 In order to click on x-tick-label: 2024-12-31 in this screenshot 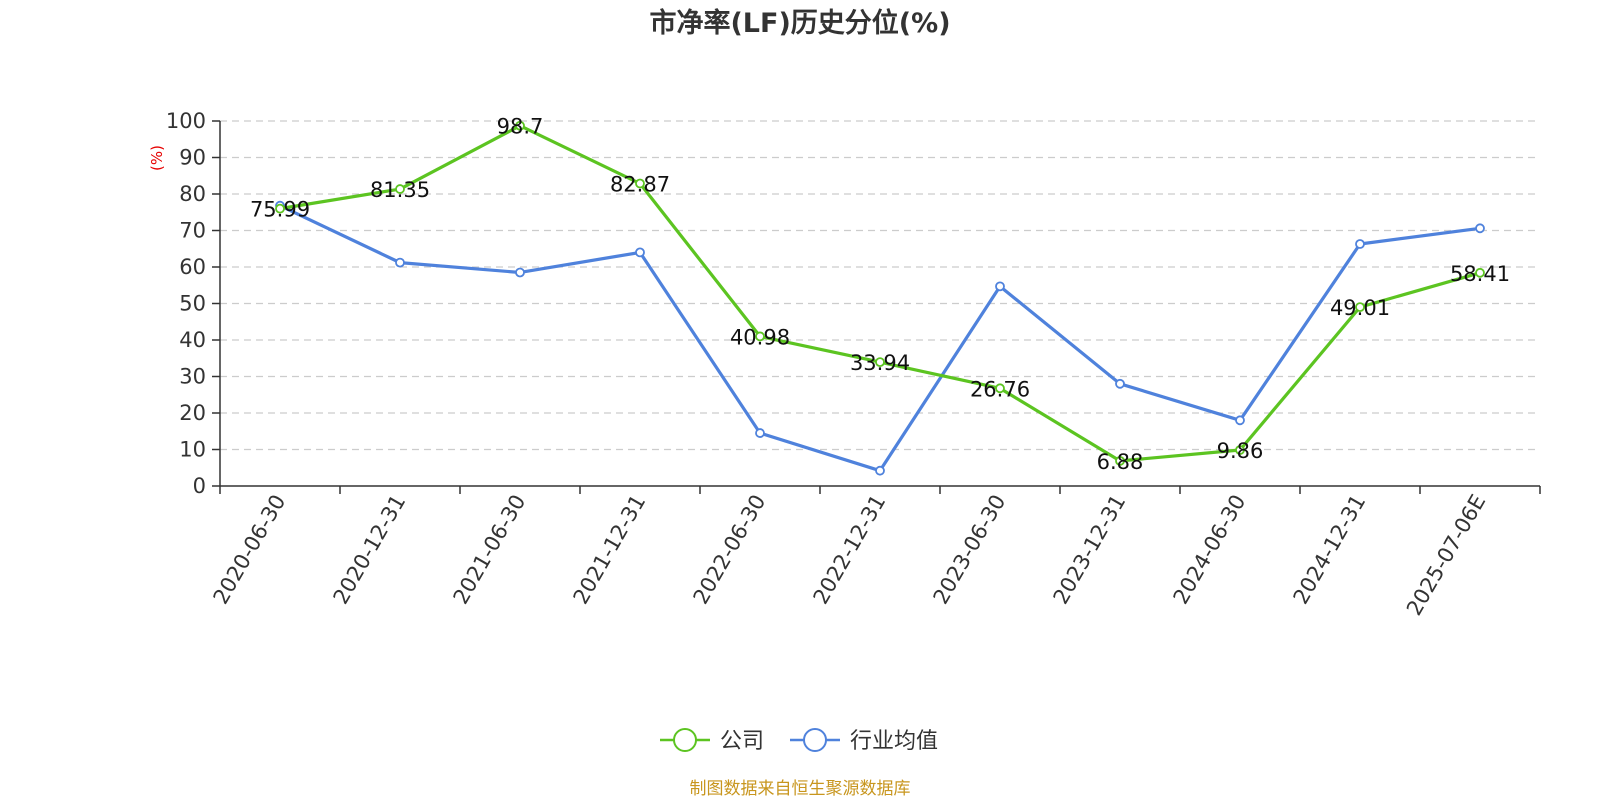, I will do `click(1330, 550)`.